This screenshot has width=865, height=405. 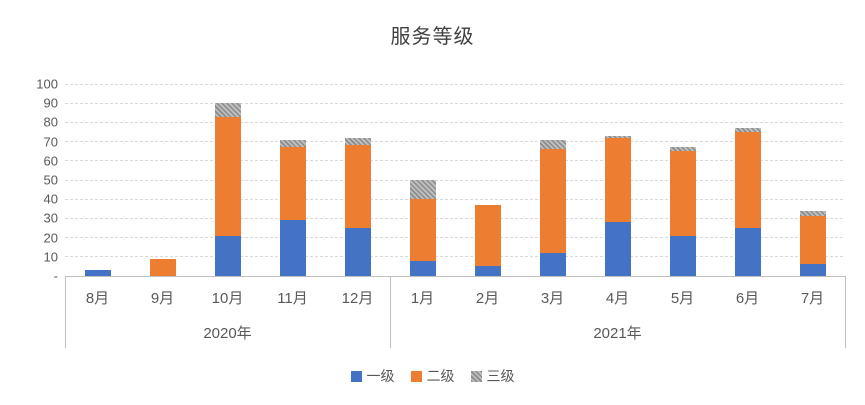 What do you see at coordinates (617, 298) in the screenshot?
I see `x-tick-label: 4月` at bounding box center [617, 298].